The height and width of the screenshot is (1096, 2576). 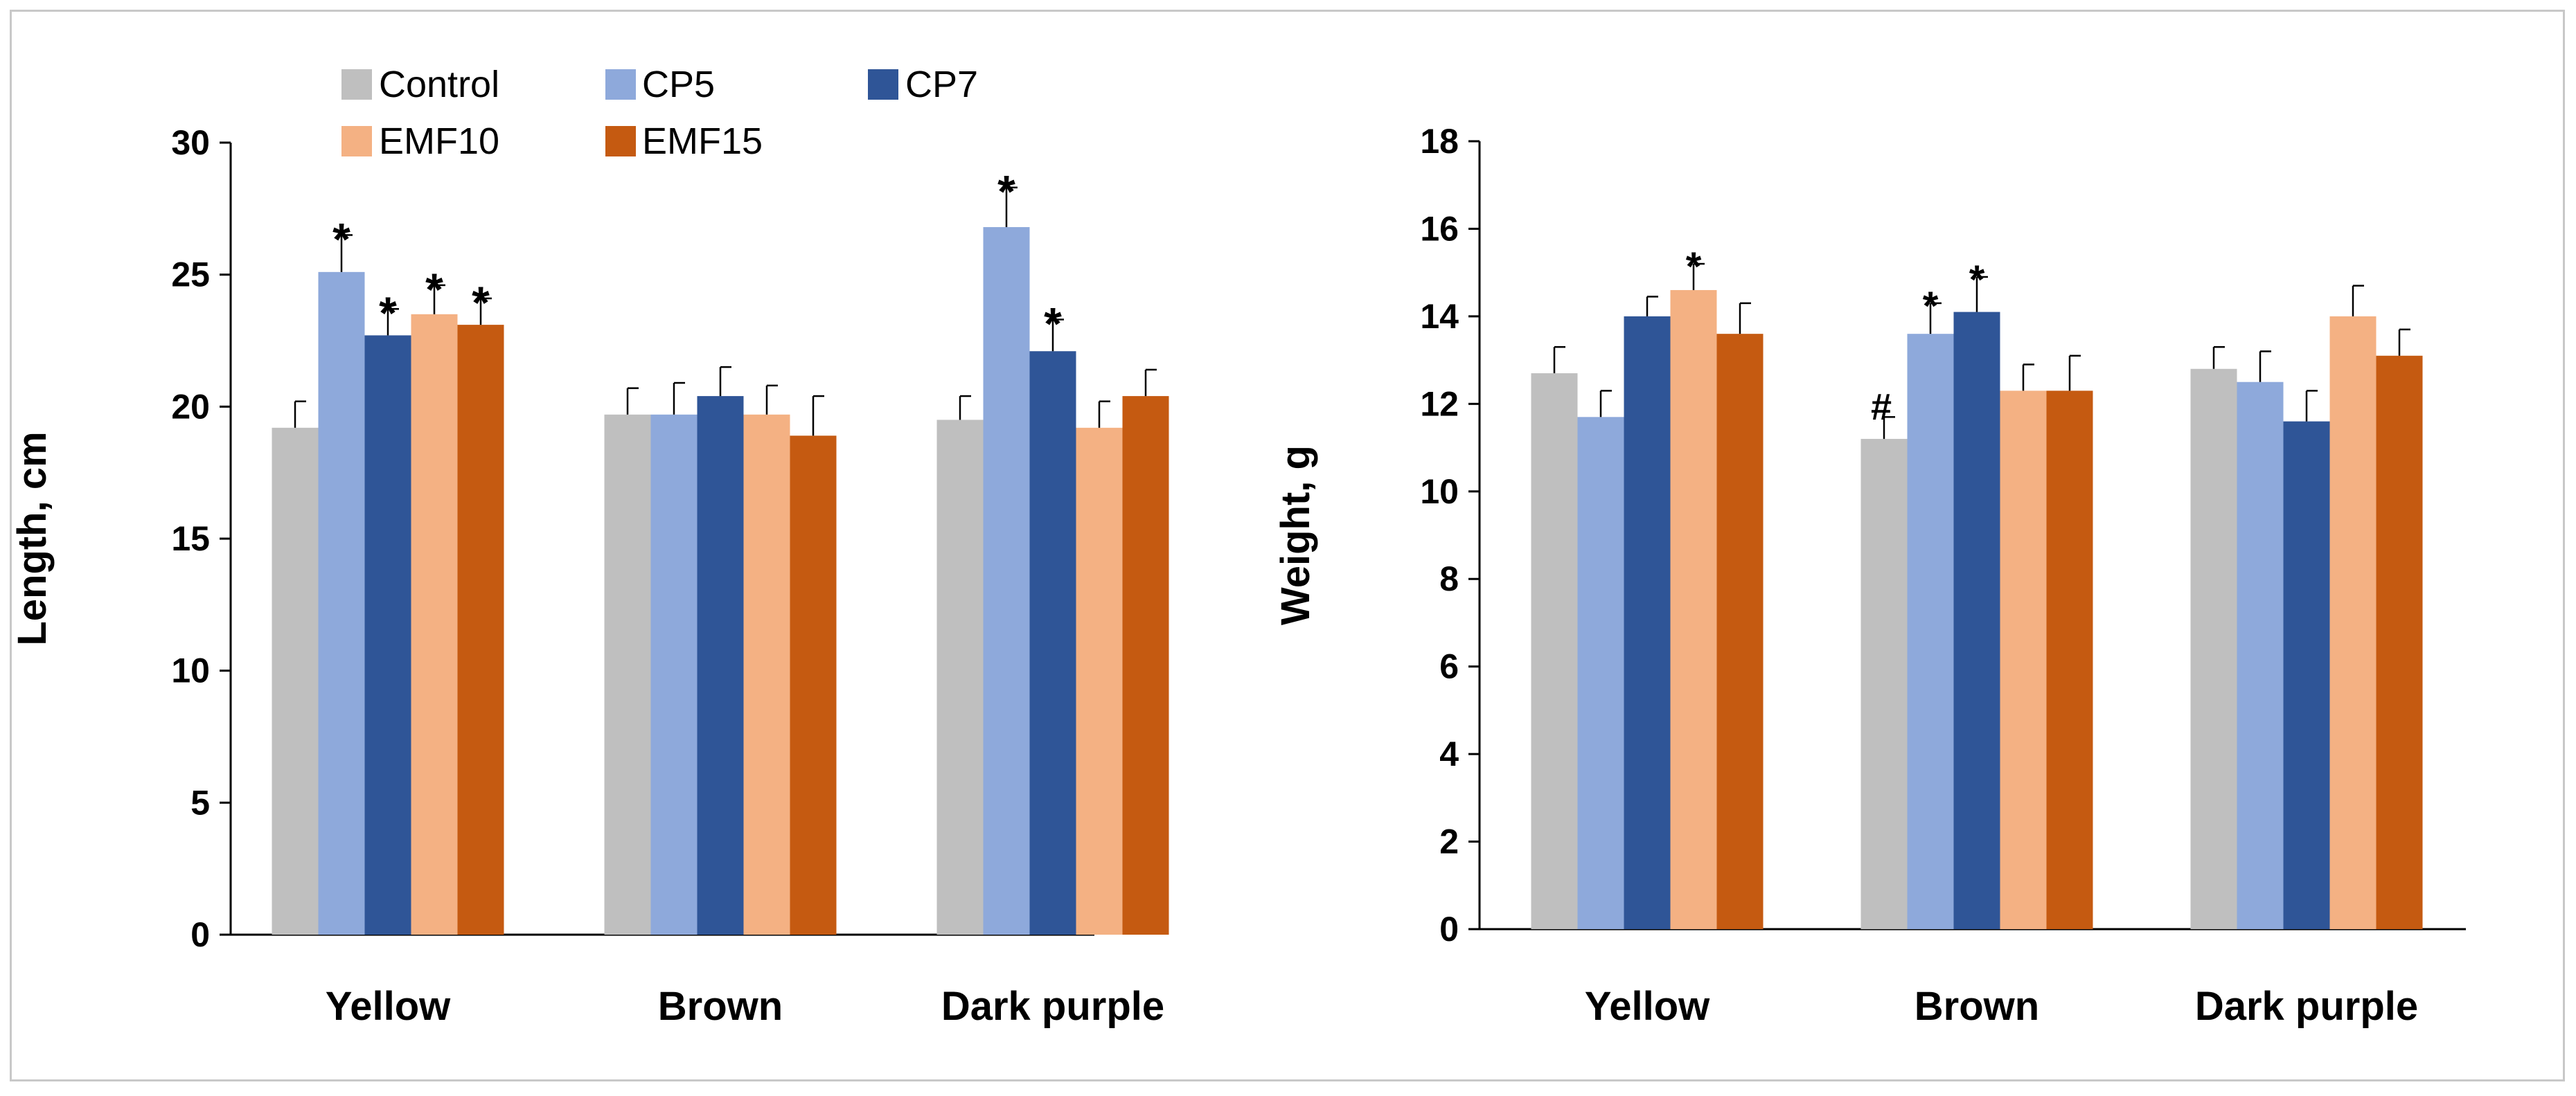 What do you see at coordinates (434, 289) in the screenshot?
I see `chart1-significance-mark-yellow-emf10: *` at bounding box center [434, 289].